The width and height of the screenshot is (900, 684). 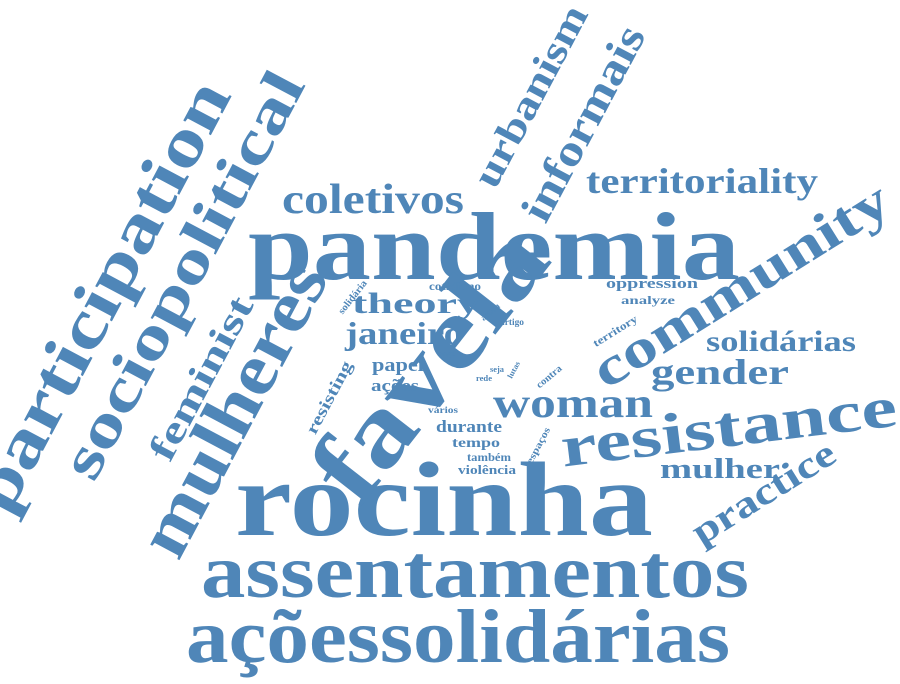 I want to click on word-oppression: oppression, so click(x=652, y=284).